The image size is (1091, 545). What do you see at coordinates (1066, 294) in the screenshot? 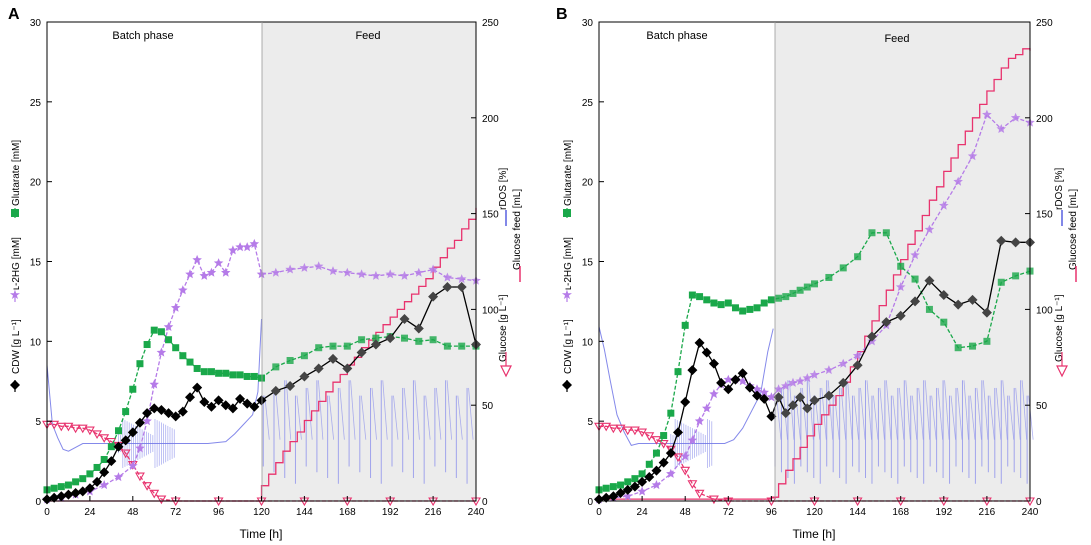
I see `panel-b-right-legend-markers` at bounding box center [1066, 294].